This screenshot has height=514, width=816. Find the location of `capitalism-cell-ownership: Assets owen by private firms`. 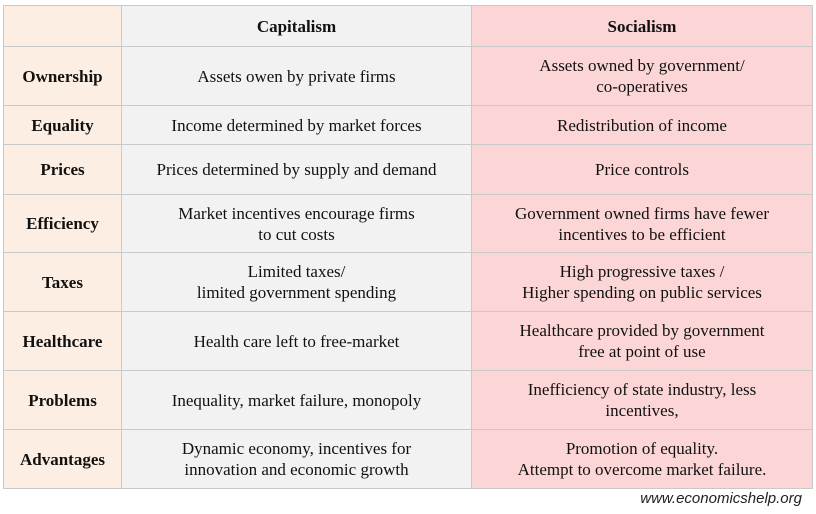

capitalism-cell-ownership: Assets owen by private firms is located at coordinates (296, 76).